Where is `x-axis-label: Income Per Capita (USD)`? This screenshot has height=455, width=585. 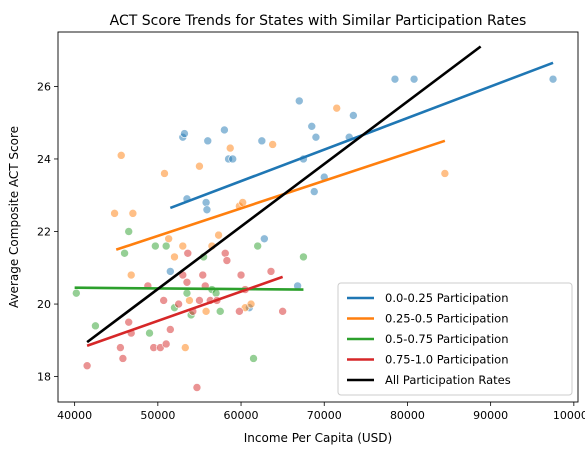
x-axis-label: Income Per Capita (USD) is located at coordinates (318, 438).